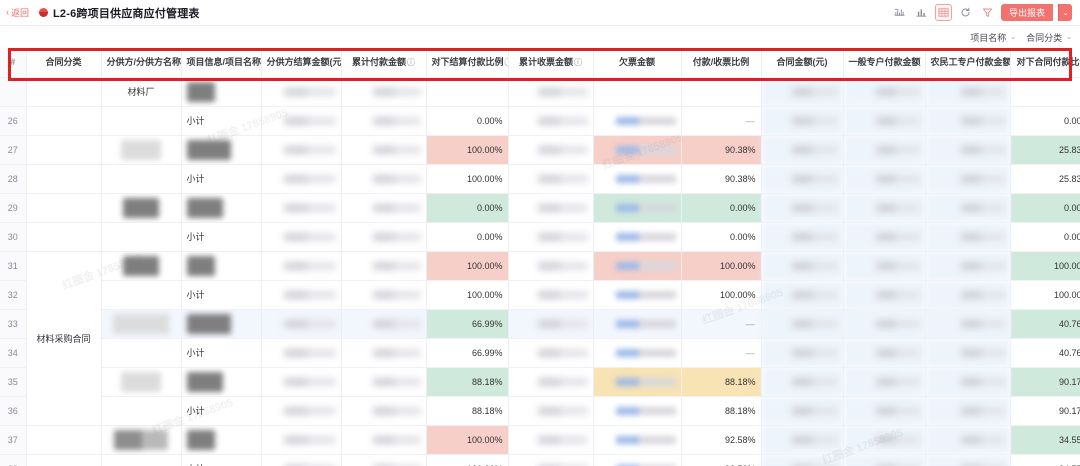 The height and width of the screenshot is (466, 1080). I want to click on cell-pay-ratio: 0.00%, so click(467, 208).